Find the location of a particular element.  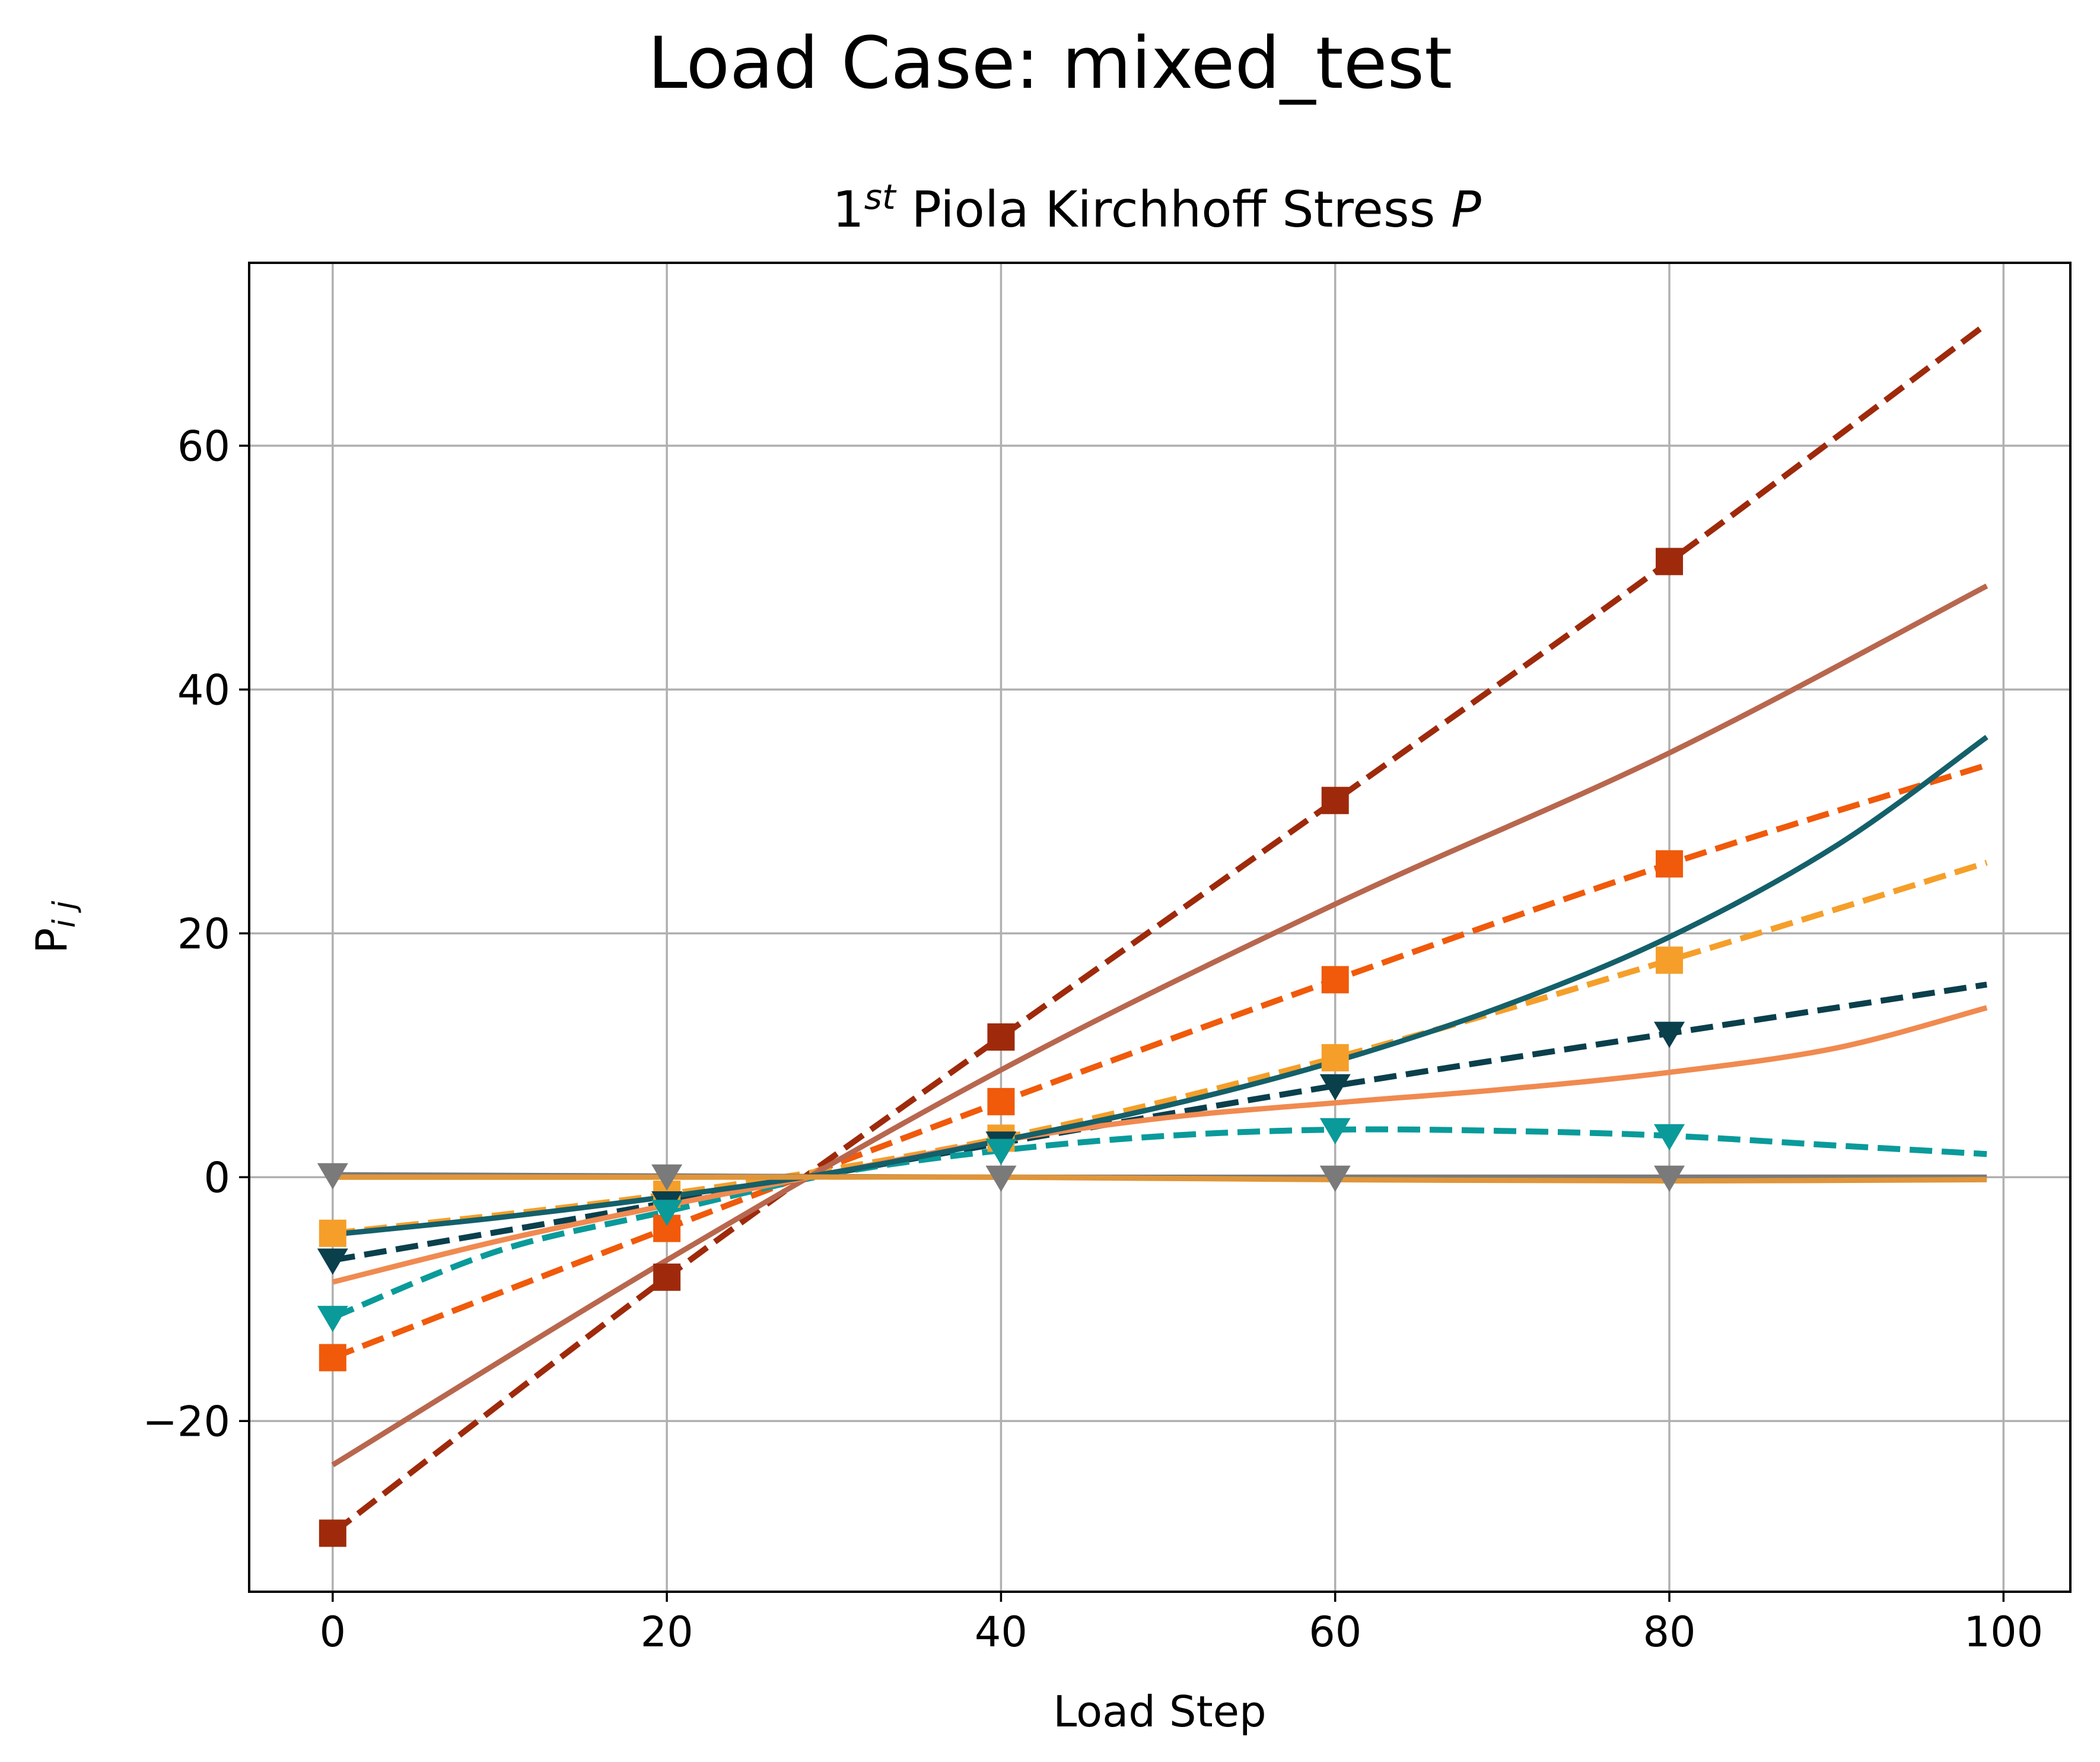

chart-title: 1st Piola Kirchhoff Stress P is located at coordinates (1156, 208).